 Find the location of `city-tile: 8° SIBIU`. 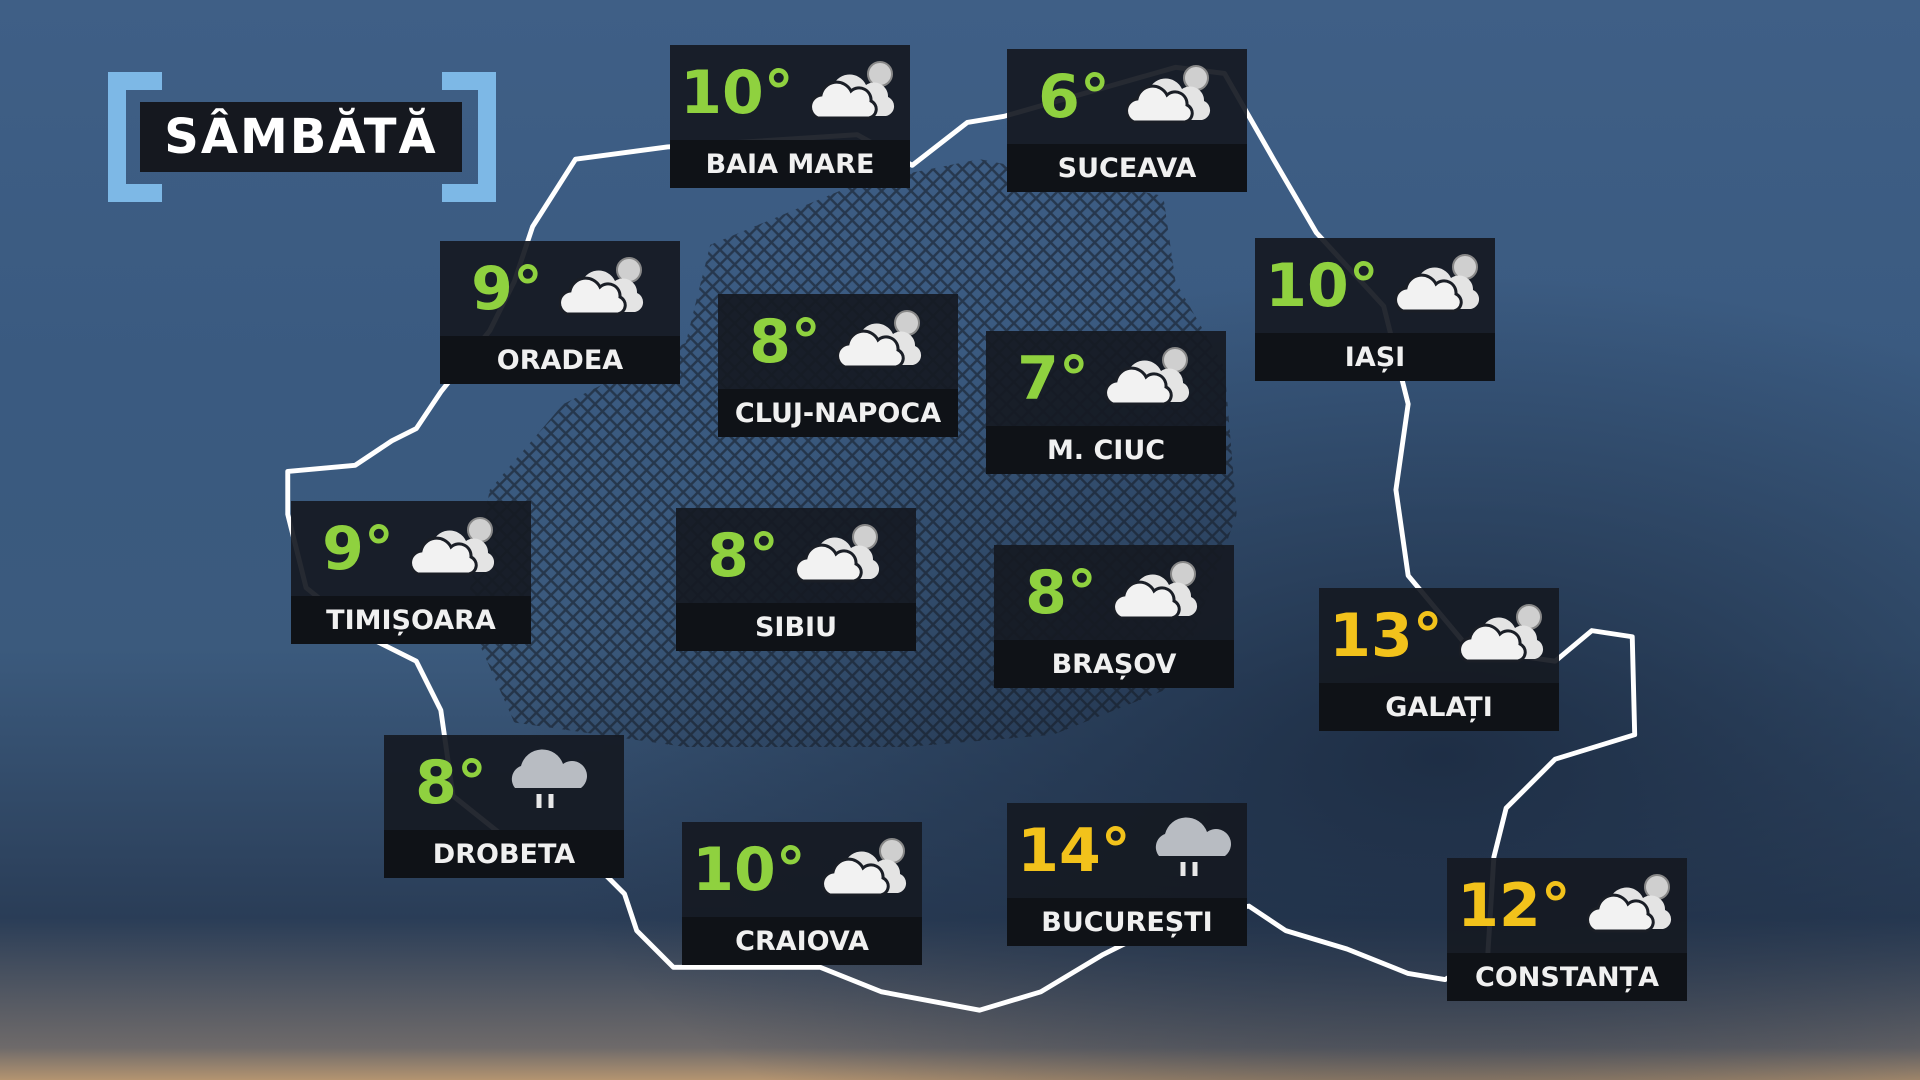

city-tile: 8° SIBIU is located at coordinates (796, 579).